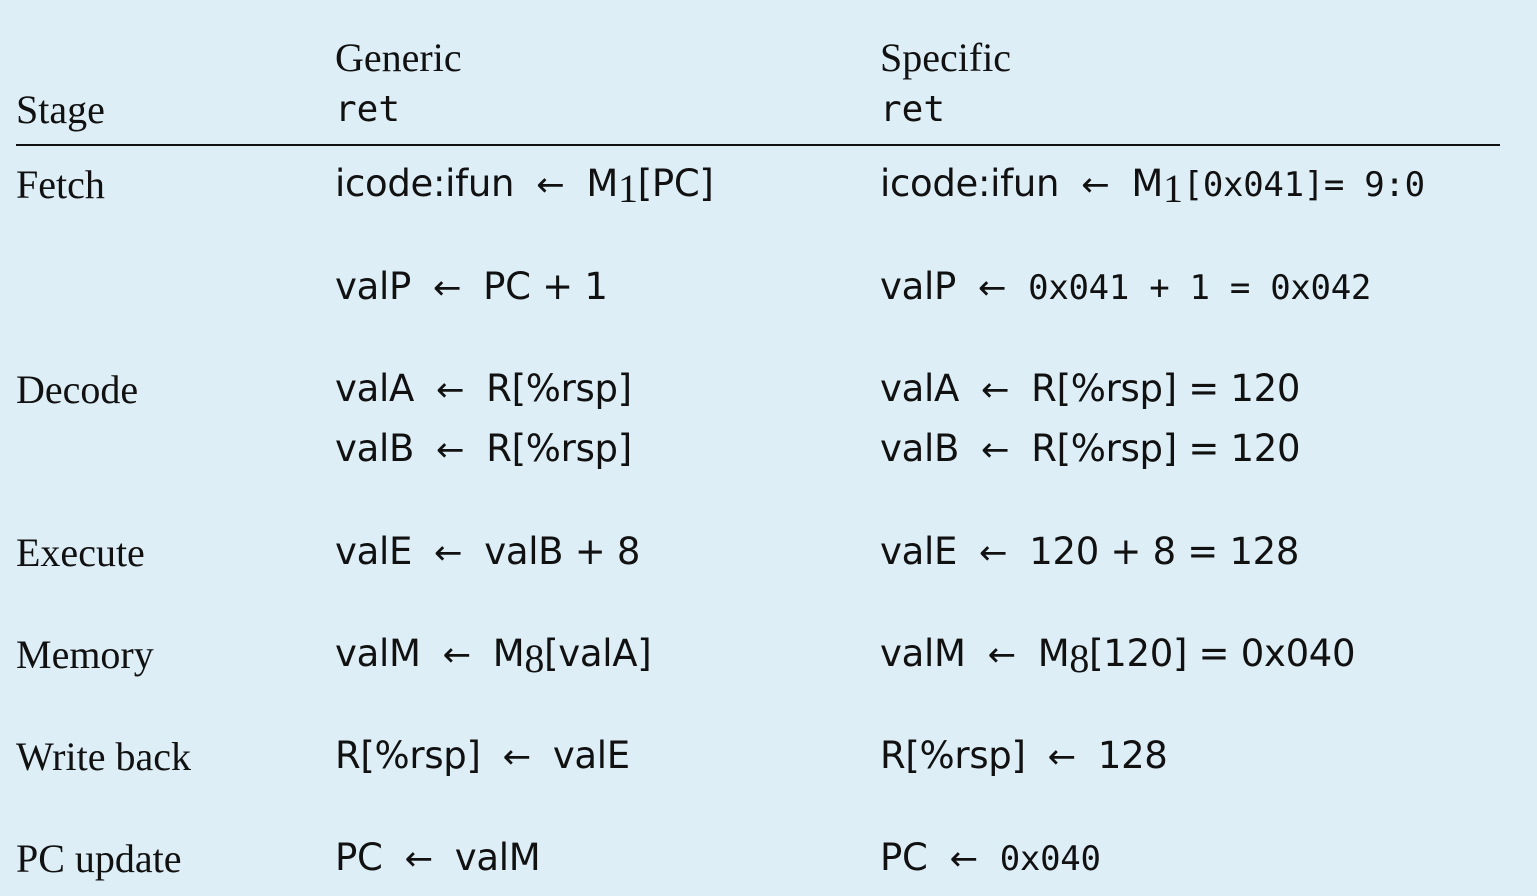 This screenshot has height=896, width=1537. What do you see at coordinates (398, 57) in the screenshot?
I see `header-generic-label: Generic` at bounding box center [398, 57].